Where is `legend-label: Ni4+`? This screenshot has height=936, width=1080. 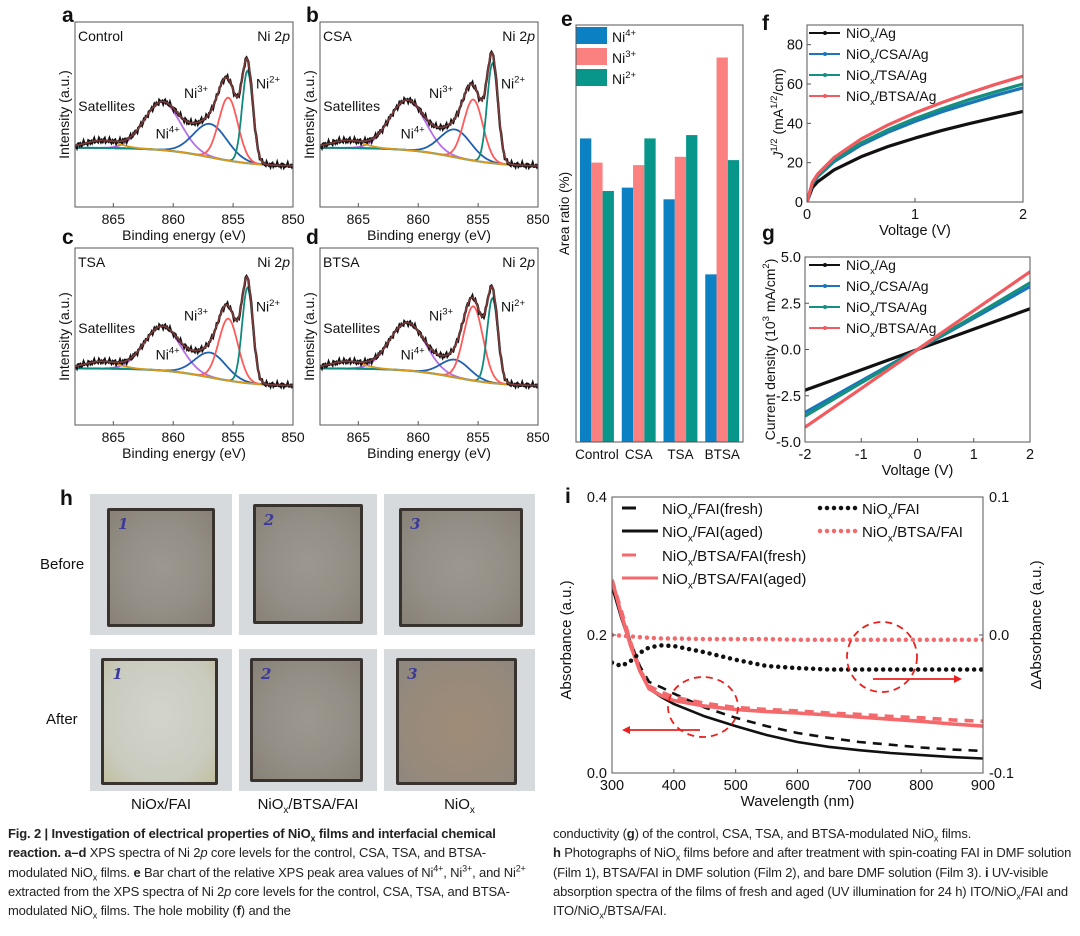 legend-label: Ni4+ is located at coordinates (624, 36).